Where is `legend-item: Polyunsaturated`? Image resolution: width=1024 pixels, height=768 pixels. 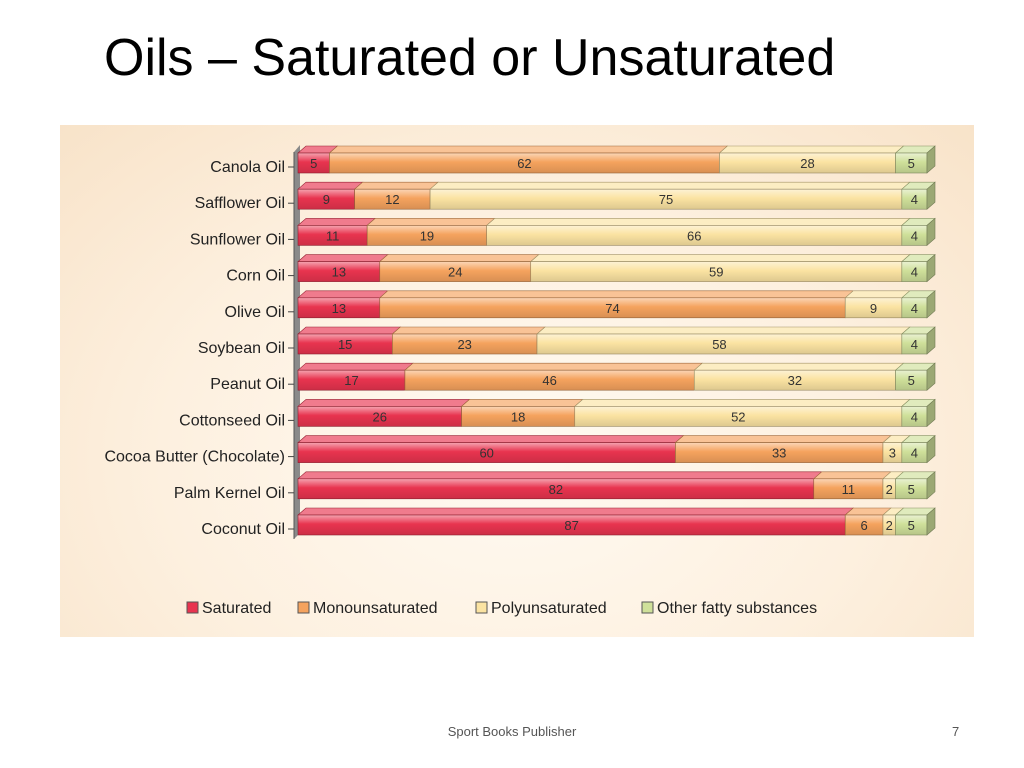 legend-item: Polyunsaturated is located at coordinates (541, 608).